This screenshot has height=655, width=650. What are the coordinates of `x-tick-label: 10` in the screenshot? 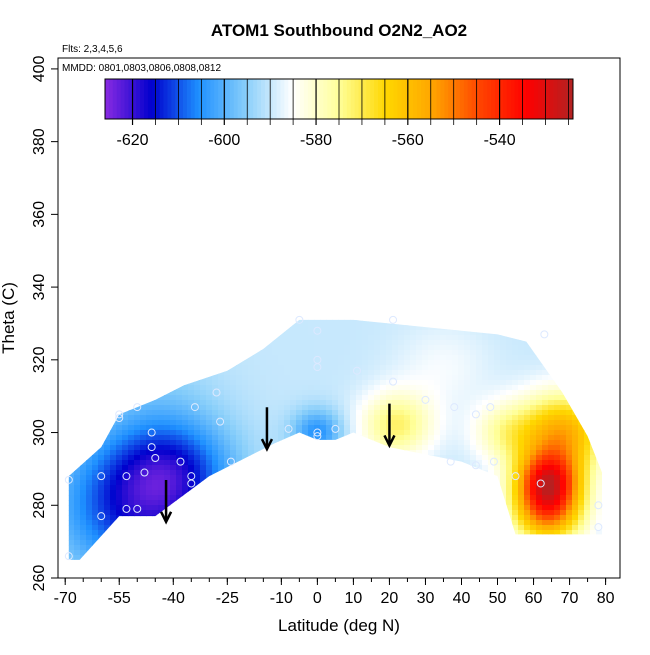 It's located at (354, 598).